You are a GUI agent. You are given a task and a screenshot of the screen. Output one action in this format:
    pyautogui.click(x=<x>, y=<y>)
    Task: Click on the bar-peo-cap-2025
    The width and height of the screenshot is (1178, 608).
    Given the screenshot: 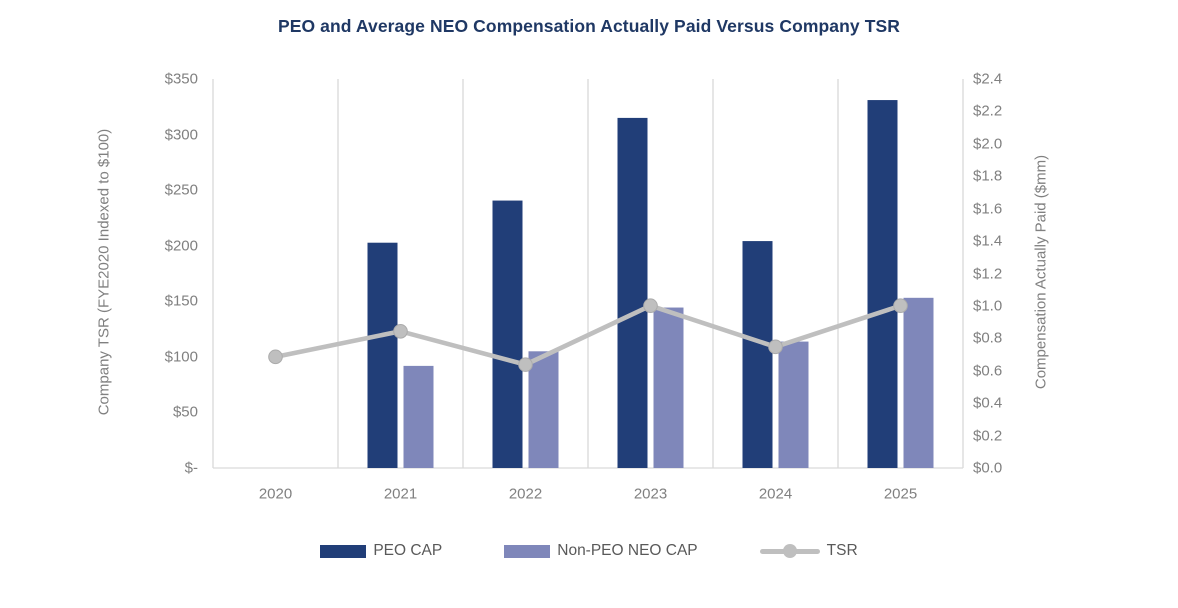 What is the action you would take?
    pyautogui.click(x=882, y=284)
    